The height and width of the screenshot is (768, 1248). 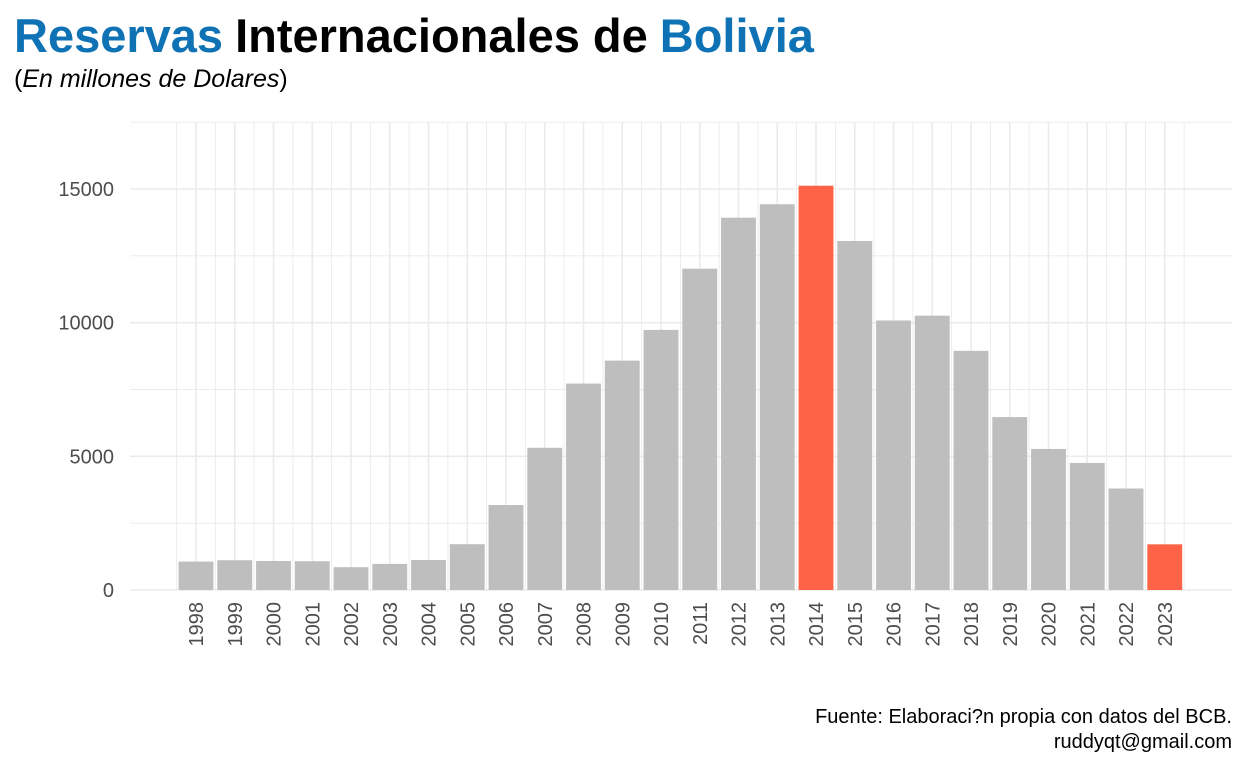 I want to click on x-tick-label-2001: 2001, so click(x=313, y=624).